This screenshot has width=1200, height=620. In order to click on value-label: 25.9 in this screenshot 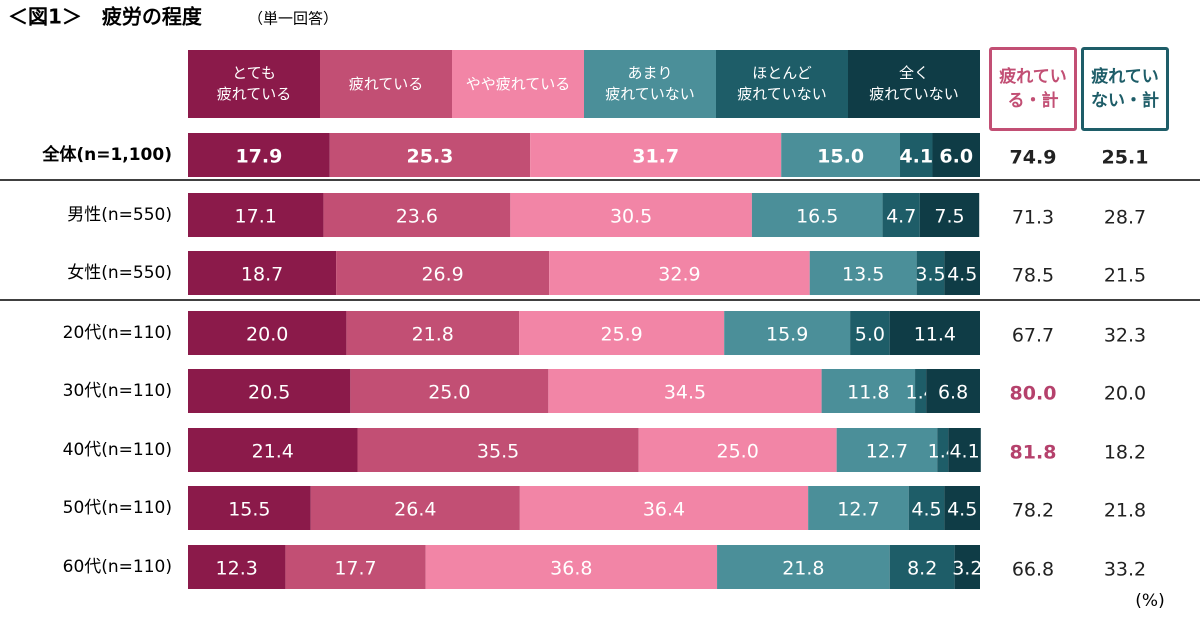, I will do `click(621, 335)`.